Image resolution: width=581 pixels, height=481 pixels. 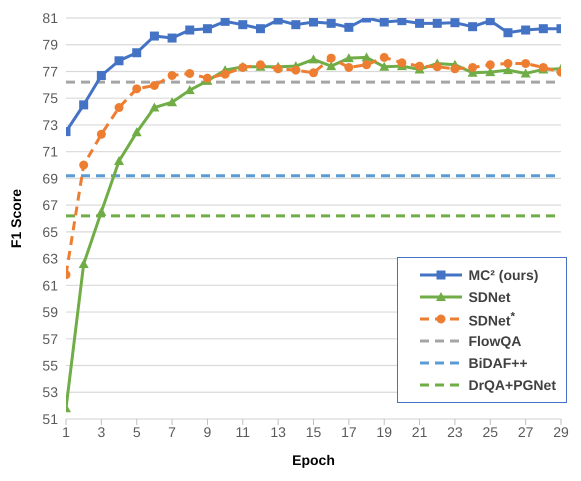 I want to click on x-tick-label: 21, so click(x=420, y=432).